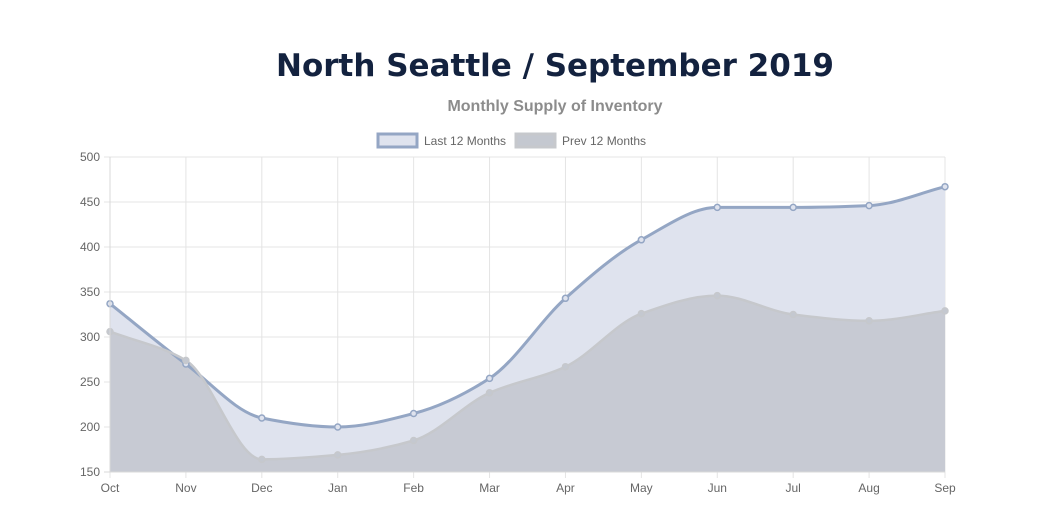  I want to click on chart-title: North Seattle / September 2019, so click(555, 66).